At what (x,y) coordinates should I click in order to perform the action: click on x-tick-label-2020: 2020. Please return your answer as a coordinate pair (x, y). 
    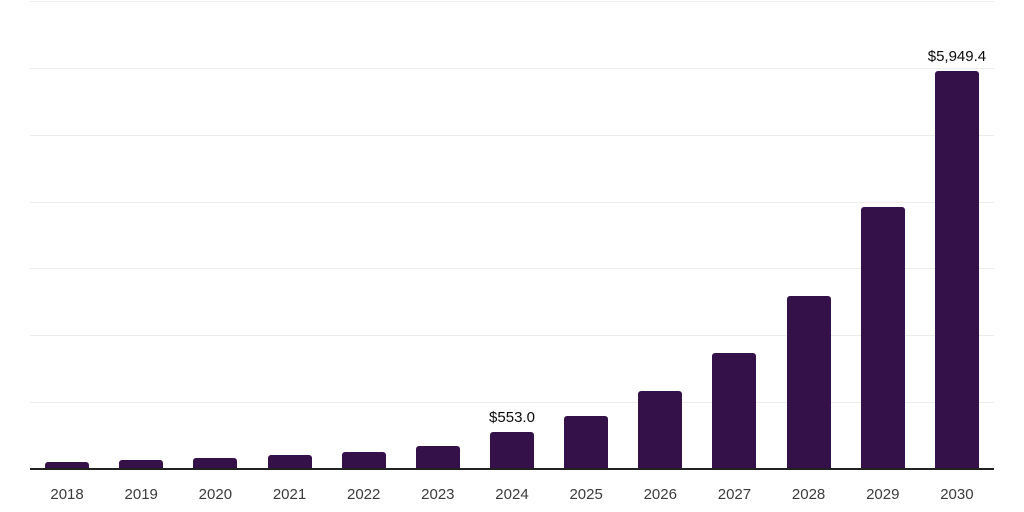
    Looking at the image, I should click on (215, 494).